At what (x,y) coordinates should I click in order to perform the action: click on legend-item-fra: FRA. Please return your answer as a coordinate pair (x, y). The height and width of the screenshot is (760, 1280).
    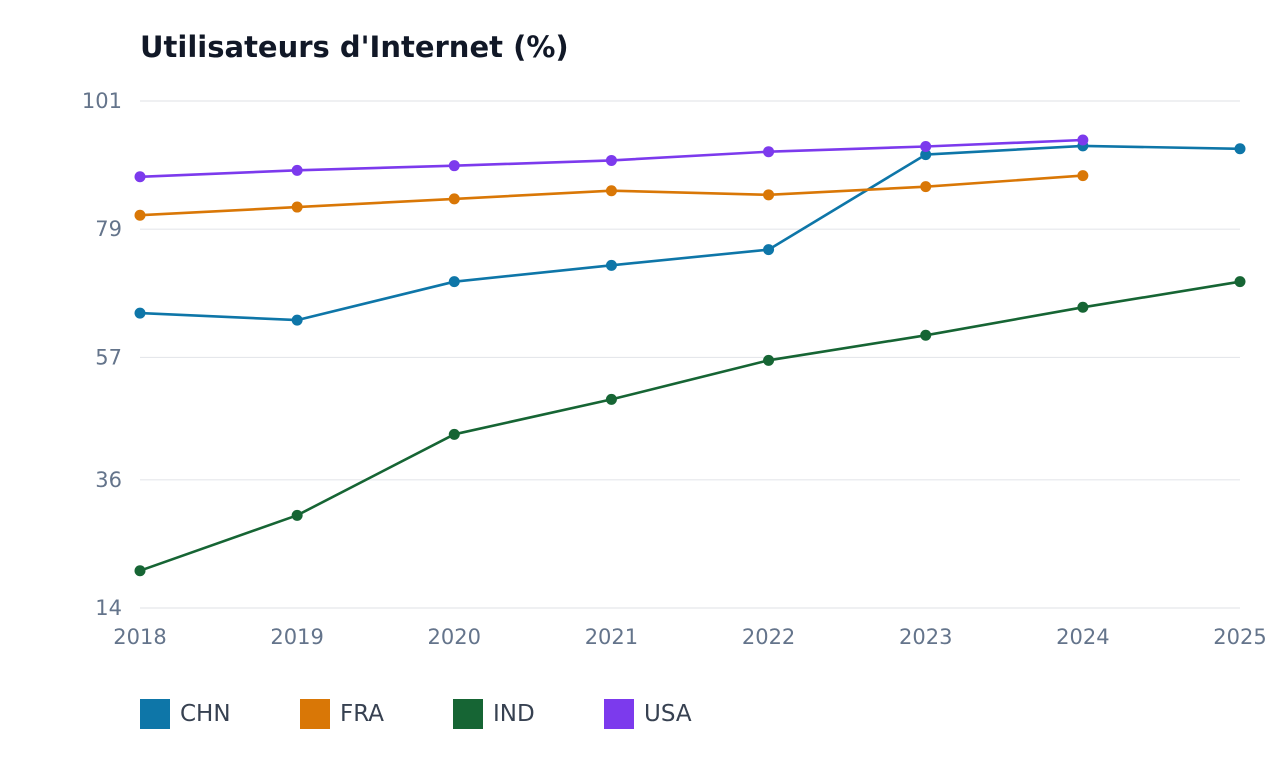
    Looking at the image, I should click on (376, 714).